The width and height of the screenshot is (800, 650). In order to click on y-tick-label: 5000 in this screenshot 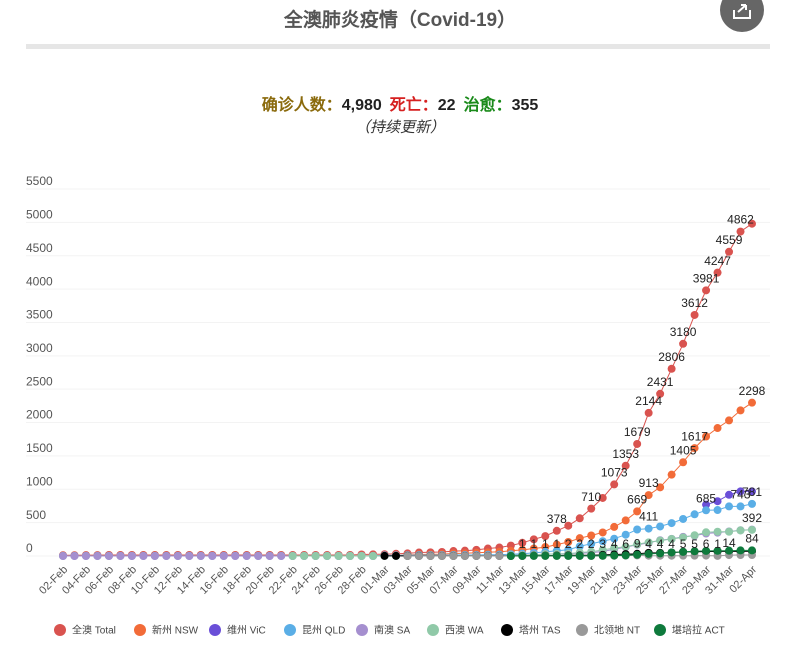, I will do `click(39, 215)`.